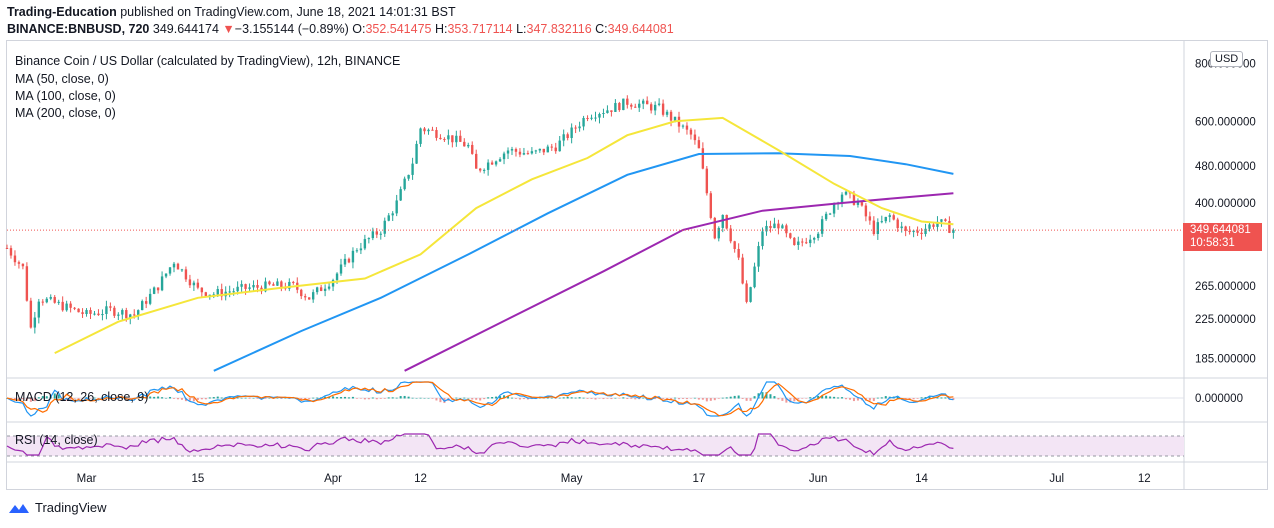 This screenshot has width=1274, height=528. What do you see at coordinates (1220, 230) in the screenshot?
I see `last-price-label-value: 349.644081` at bounding box center [1220, 230].